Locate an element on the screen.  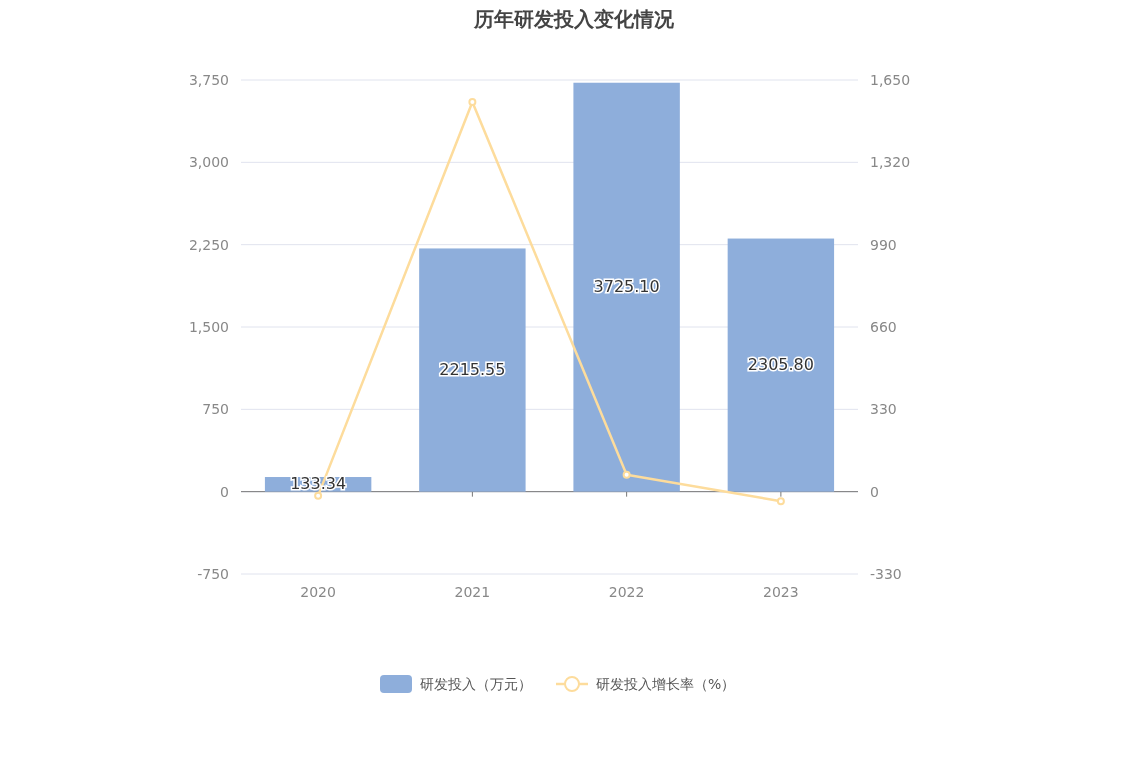
data-label: 3725.10 is located at coordinates (626, 287).